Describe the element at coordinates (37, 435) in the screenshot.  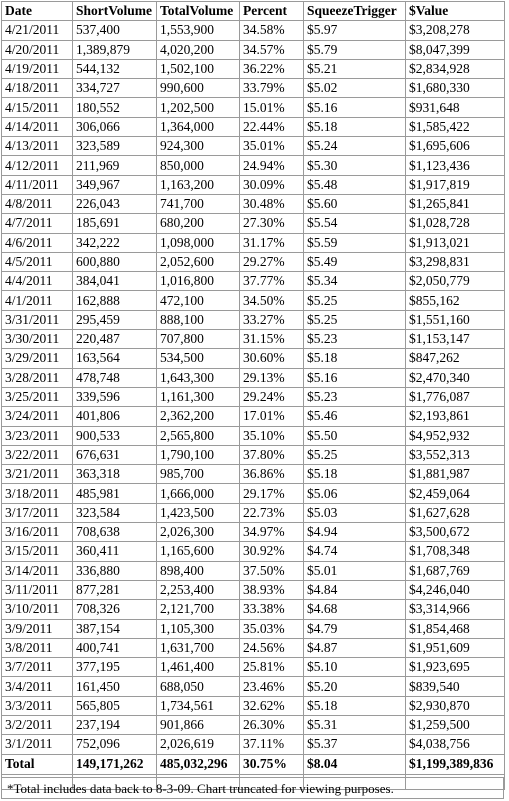
I see `date-cell: 3/23/2011` at that location.